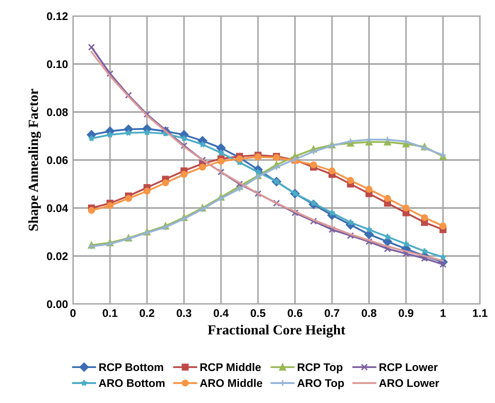  What do you see at coordinates (480, 313) in the screenshot?
I see `x-tick-label: 1.1` at bounding box center [480, 313].